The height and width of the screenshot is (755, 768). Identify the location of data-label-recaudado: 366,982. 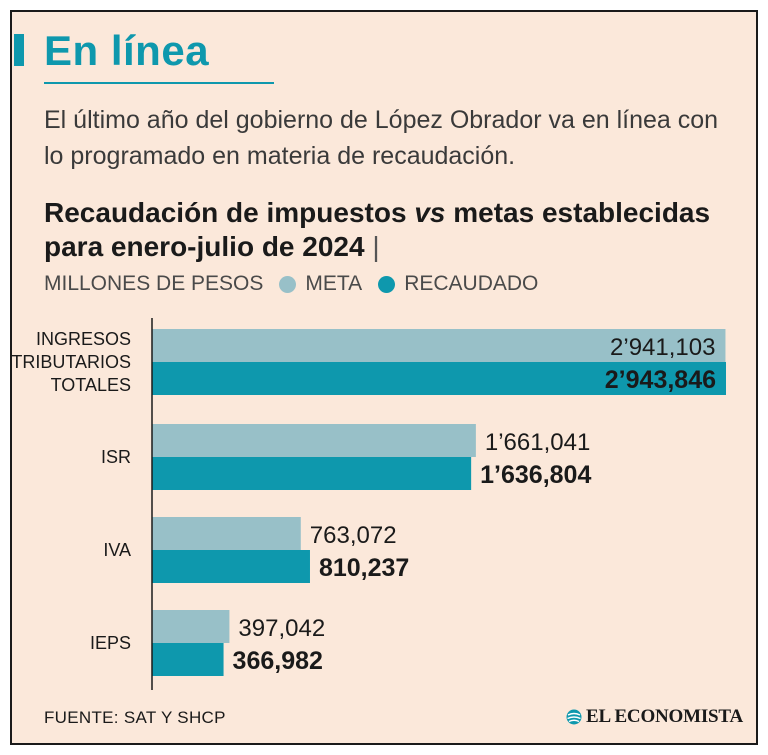
(278, 661).